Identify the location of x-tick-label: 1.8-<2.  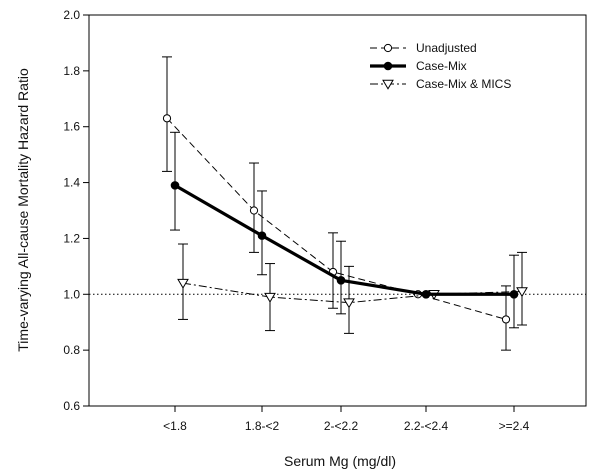
(262, 426).